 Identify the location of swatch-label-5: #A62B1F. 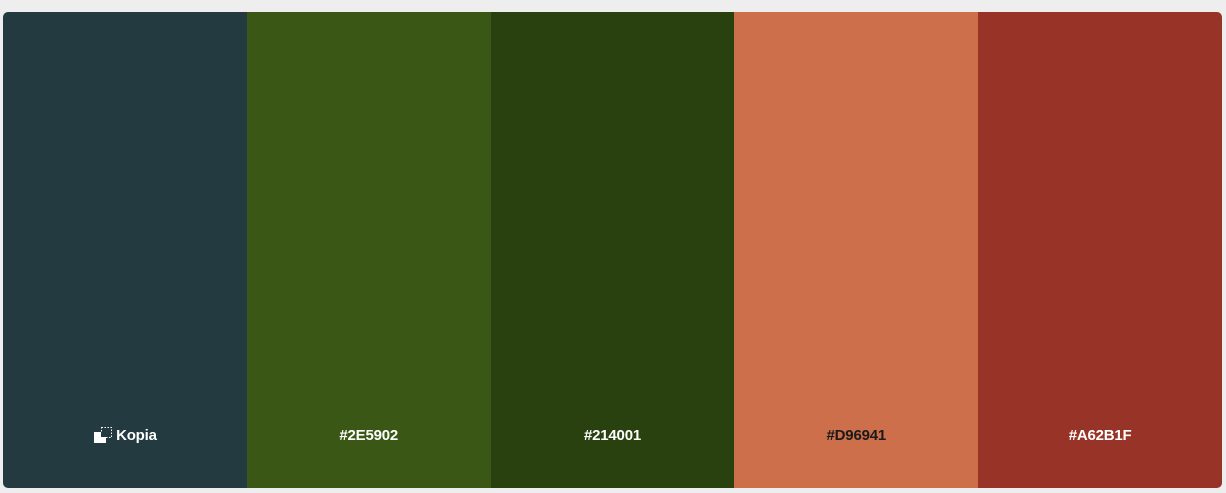
(1100, 435).